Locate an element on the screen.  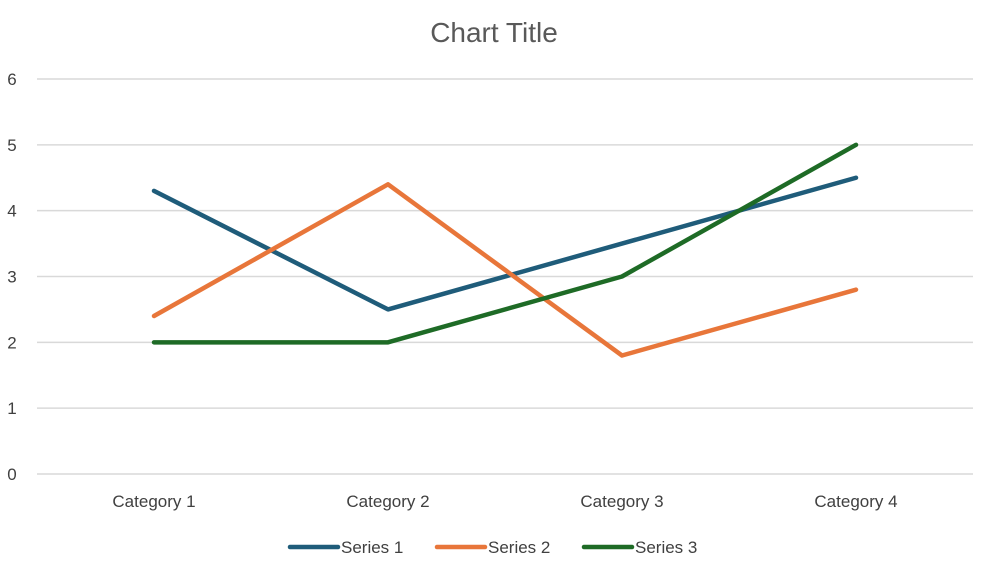
chart-title: Chart Title is located at coordinates (494, 32).